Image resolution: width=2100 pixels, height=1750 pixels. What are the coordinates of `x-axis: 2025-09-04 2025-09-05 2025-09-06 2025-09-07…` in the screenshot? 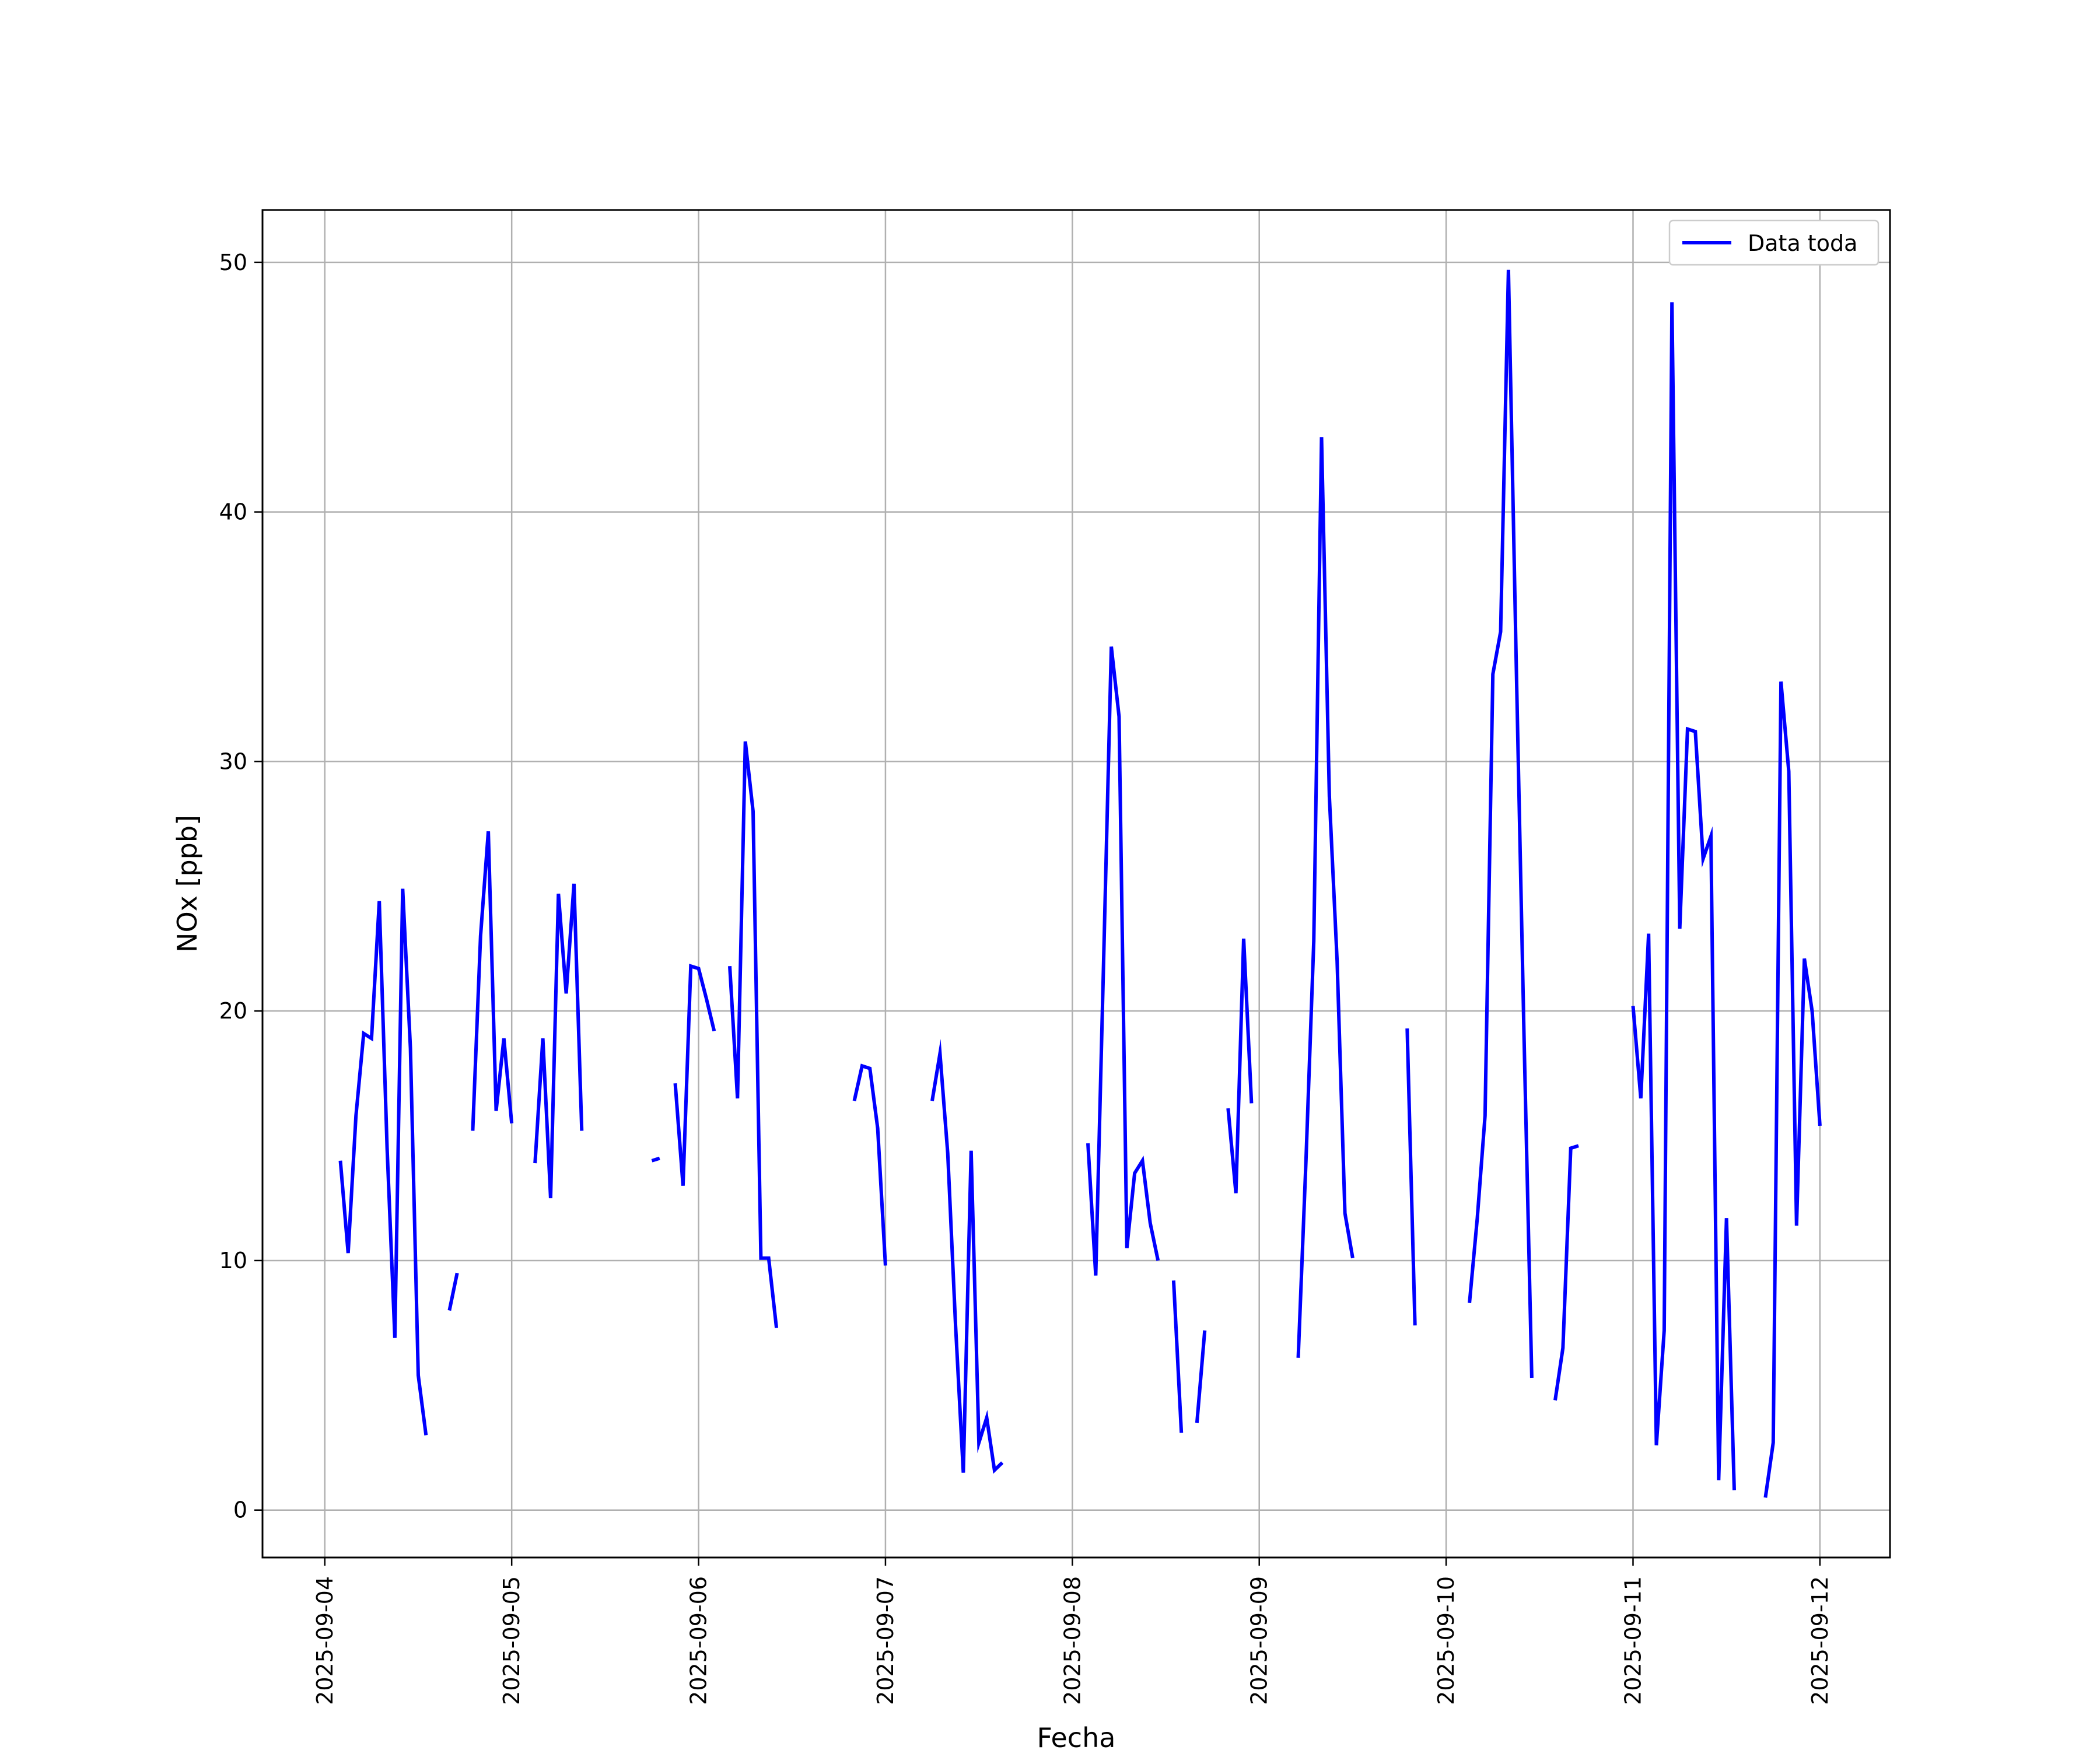 It's located at (1072, 1631).